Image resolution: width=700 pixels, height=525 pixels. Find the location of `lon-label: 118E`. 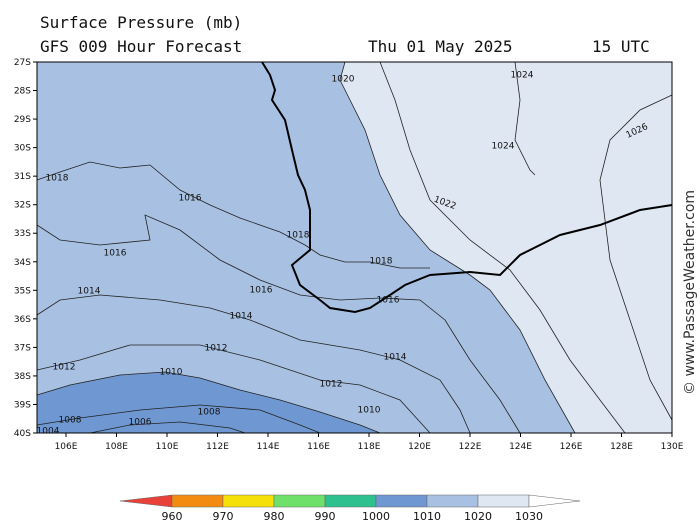

lon-label: 118E is located at coordinates (369, 447).